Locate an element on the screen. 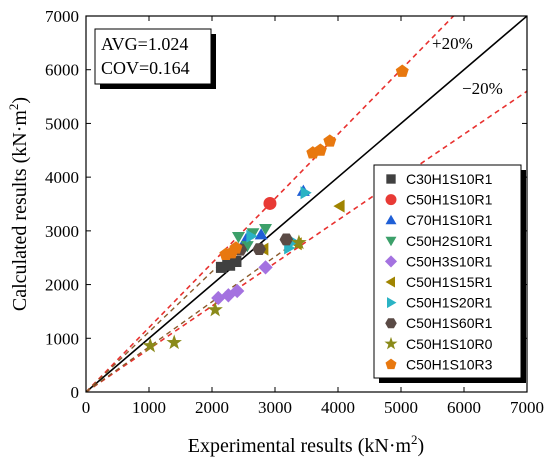  legend-item: C30H1S10R1 is located at coordinates (439, 179).